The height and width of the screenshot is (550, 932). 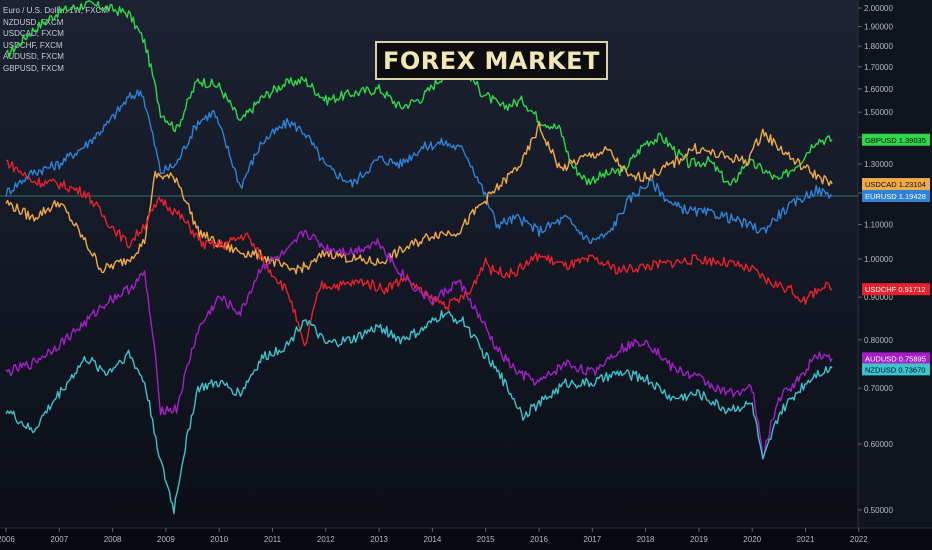 I want to click on price-tag-label: NZDUSD 0.73670, so click(x=895, y=369).